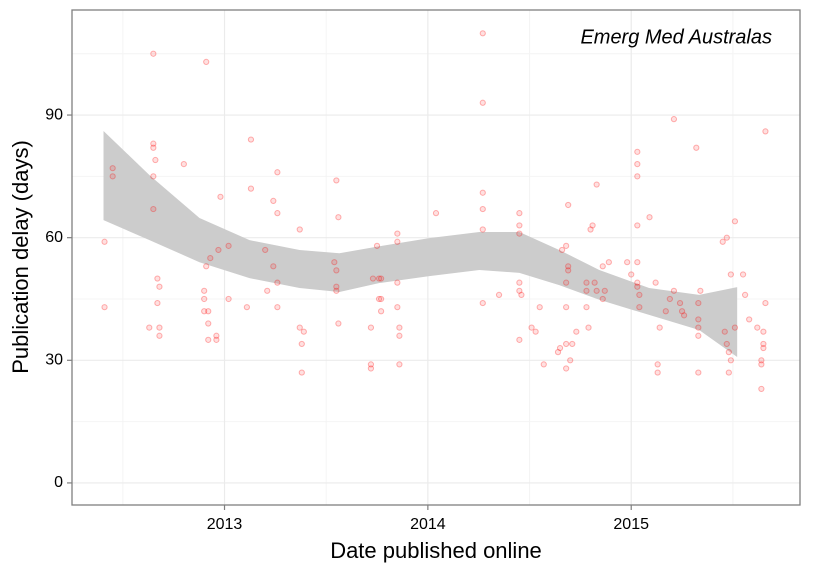 This screenshot has height=570, width=825. I want to click on x-tick-label: 2015, so click(631, 524).